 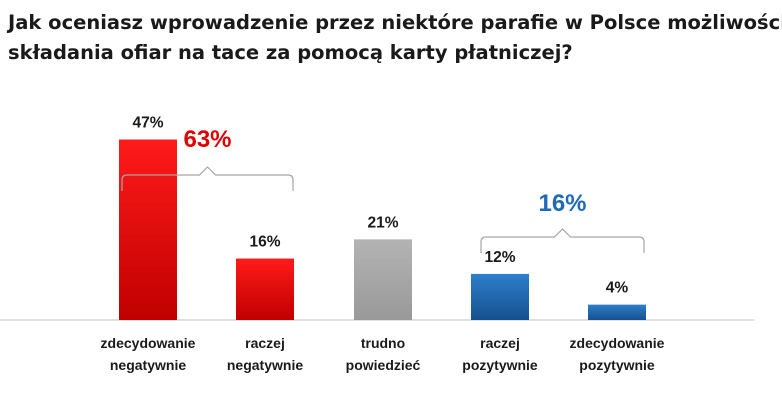 I want to click on category-label-3-line-1: pozytywnie, so click(x=500, y=365).